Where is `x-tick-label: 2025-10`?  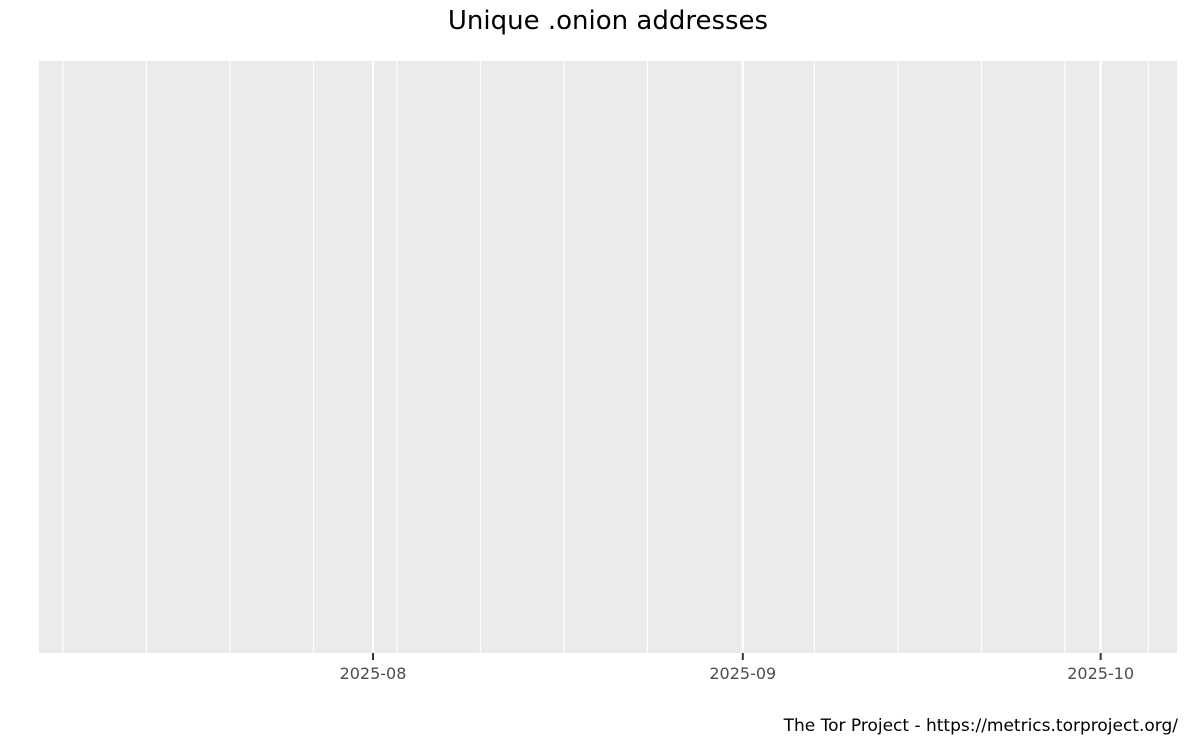 x-tick-label: 2025-10 is located at coordinates (1100, 673).